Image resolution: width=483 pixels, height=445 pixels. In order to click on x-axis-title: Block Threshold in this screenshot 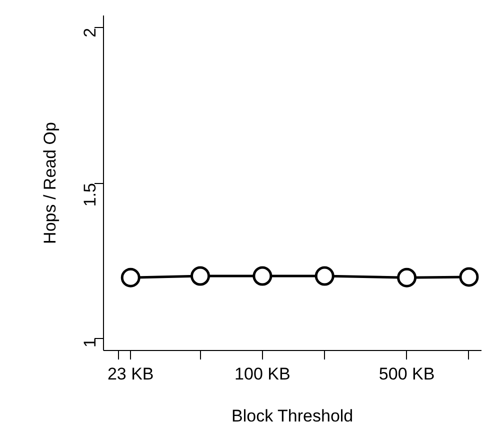, I will do `click(293, 416)`.